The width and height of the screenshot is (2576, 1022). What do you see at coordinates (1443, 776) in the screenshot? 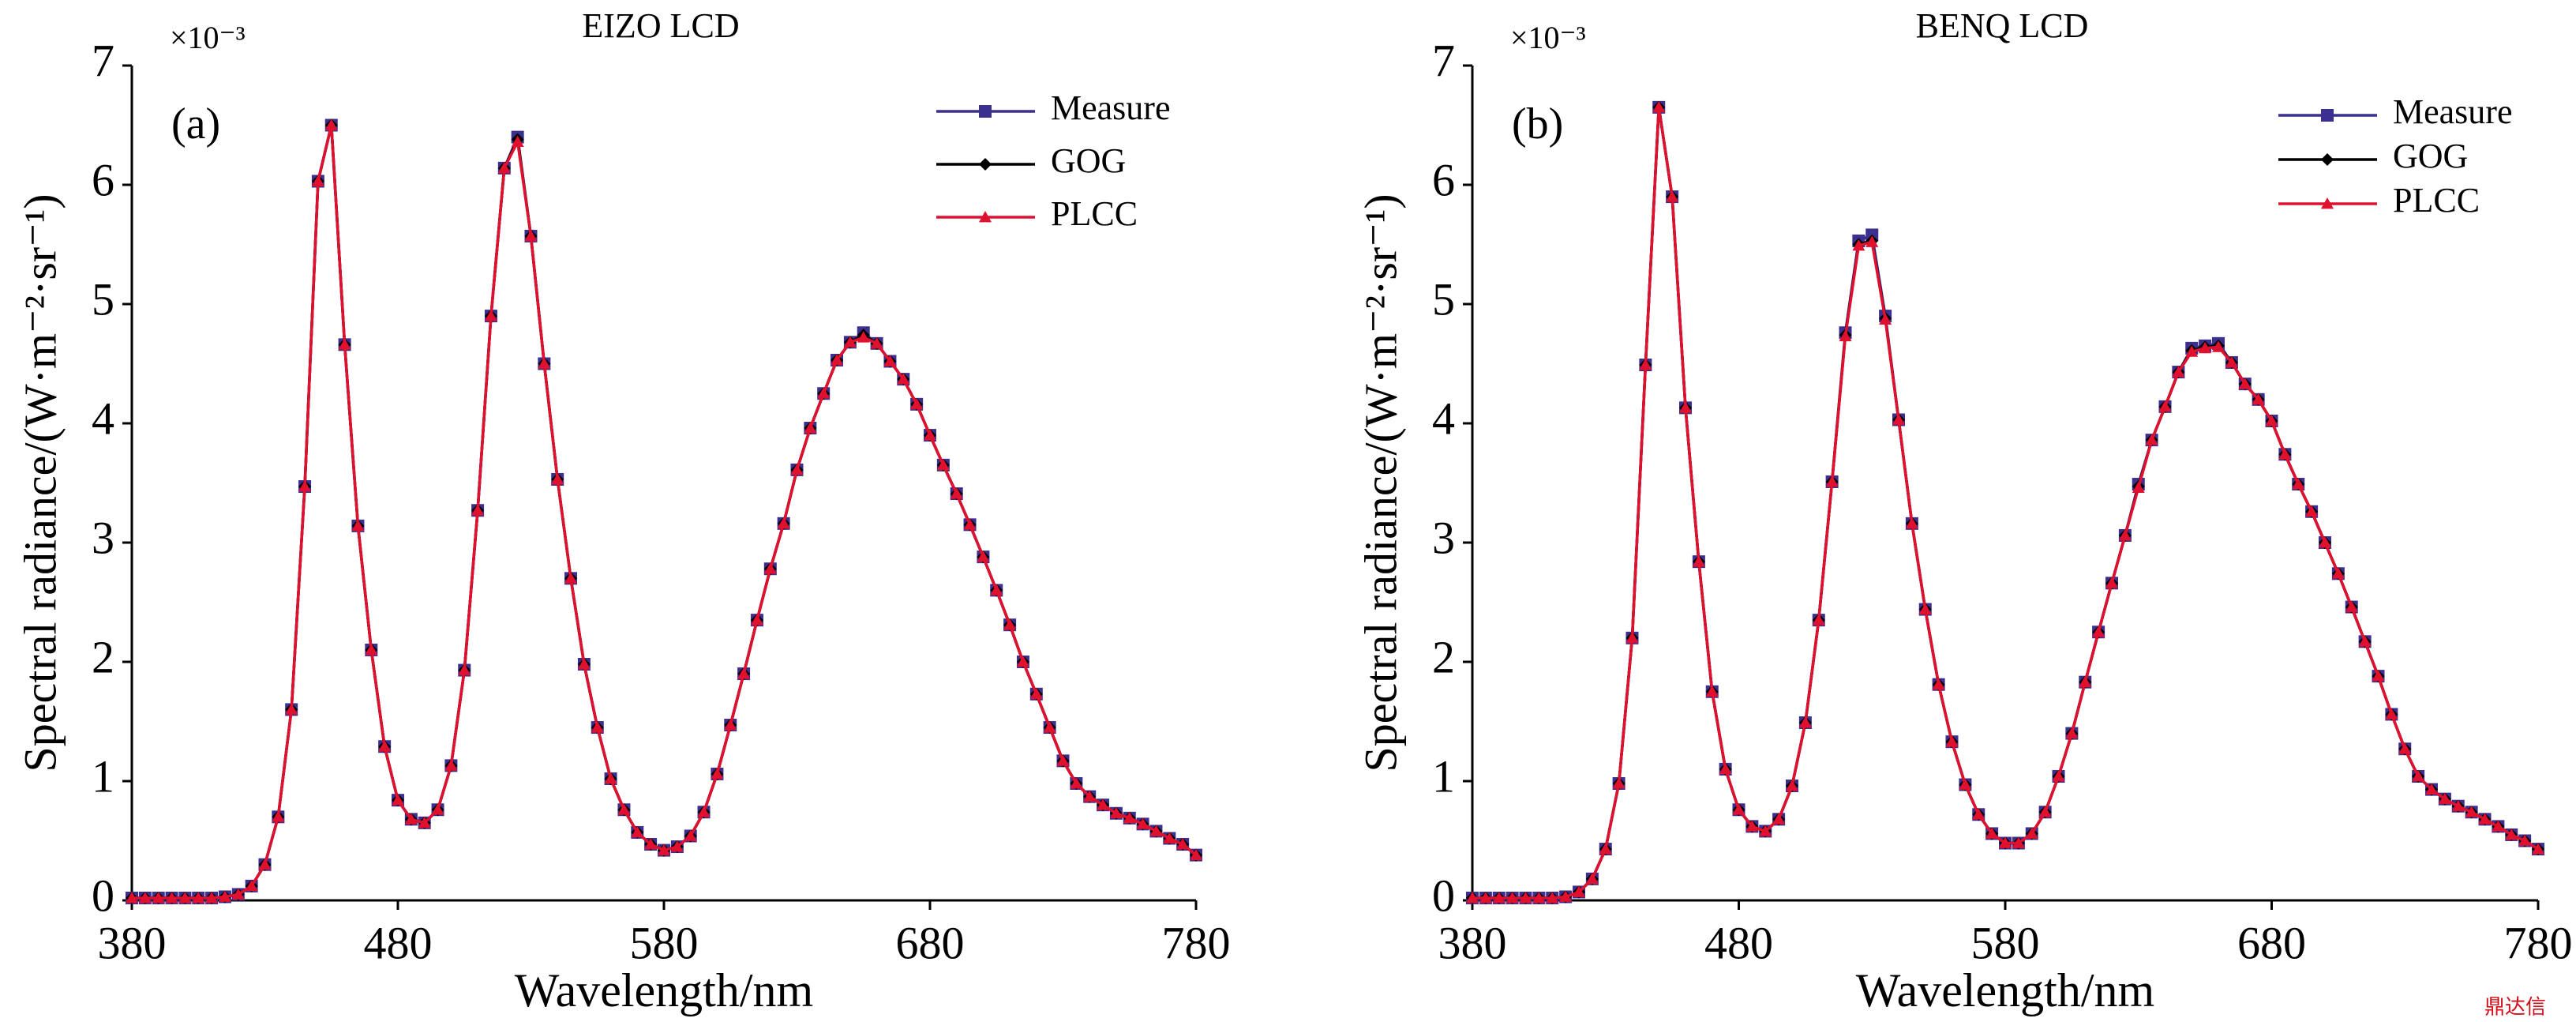
I see `y-tick-label: 1` at bounding box center [1443, 776].